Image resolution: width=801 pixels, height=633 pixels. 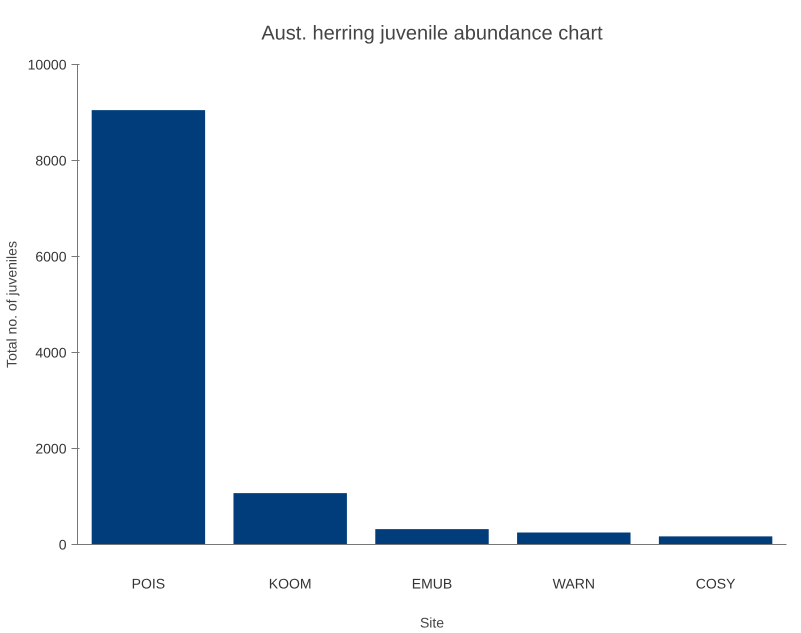 I want to click on x-tick-label: EMUB, so click(x=432, y=584).